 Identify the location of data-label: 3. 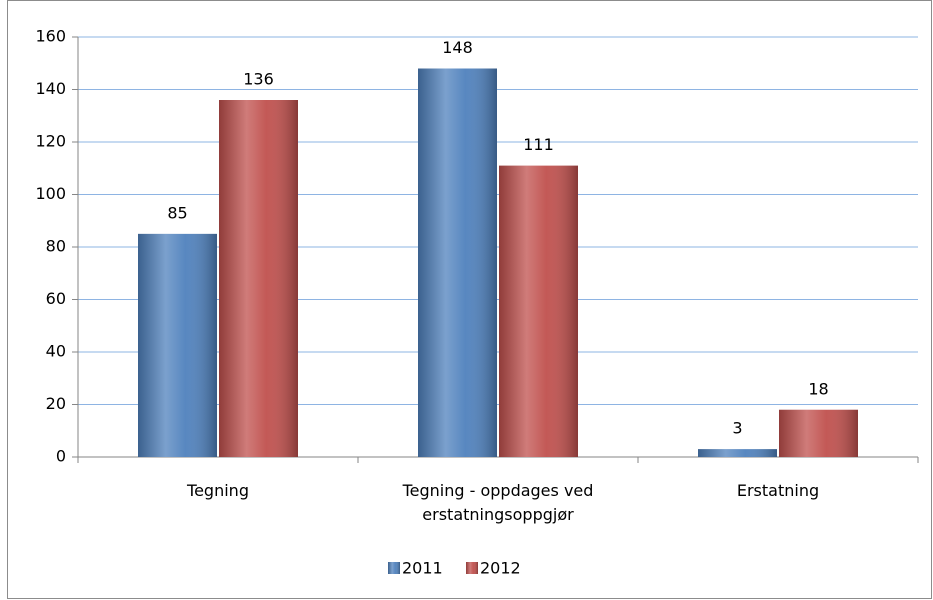
(737, 428).